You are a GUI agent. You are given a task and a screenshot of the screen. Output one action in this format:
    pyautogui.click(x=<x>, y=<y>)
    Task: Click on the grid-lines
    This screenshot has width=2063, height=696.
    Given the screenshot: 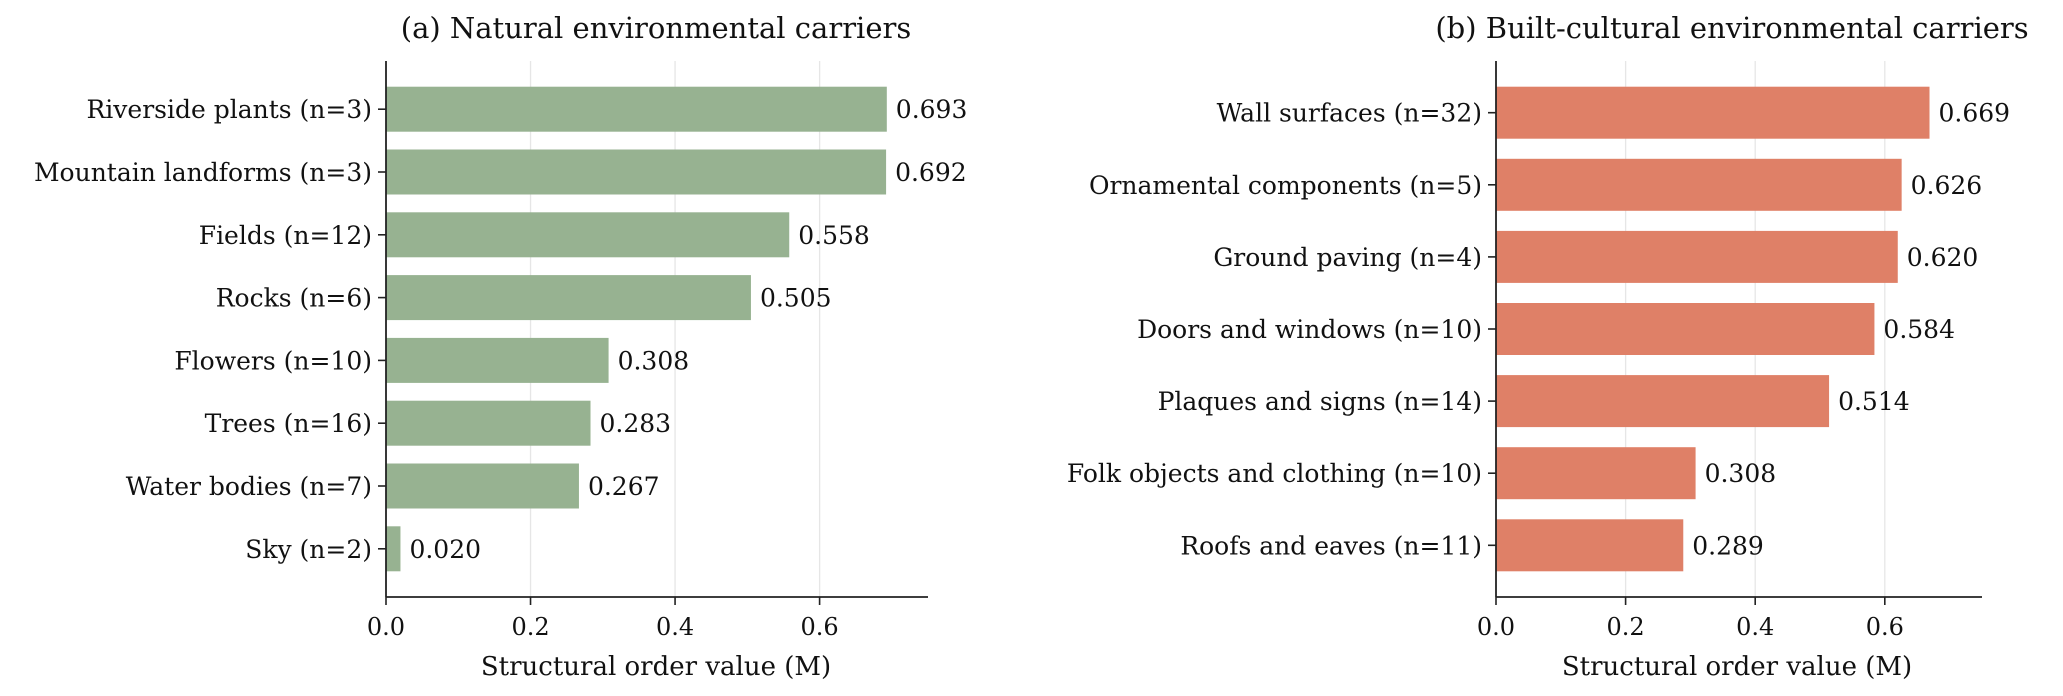 What is the action you would take?
    pyautogui.click(x=675, y=329)
    